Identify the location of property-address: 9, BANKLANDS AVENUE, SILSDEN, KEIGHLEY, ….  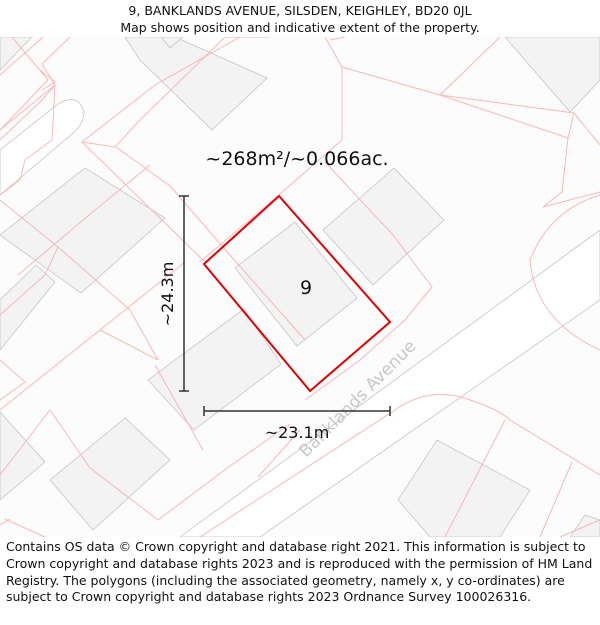
(300, 10).